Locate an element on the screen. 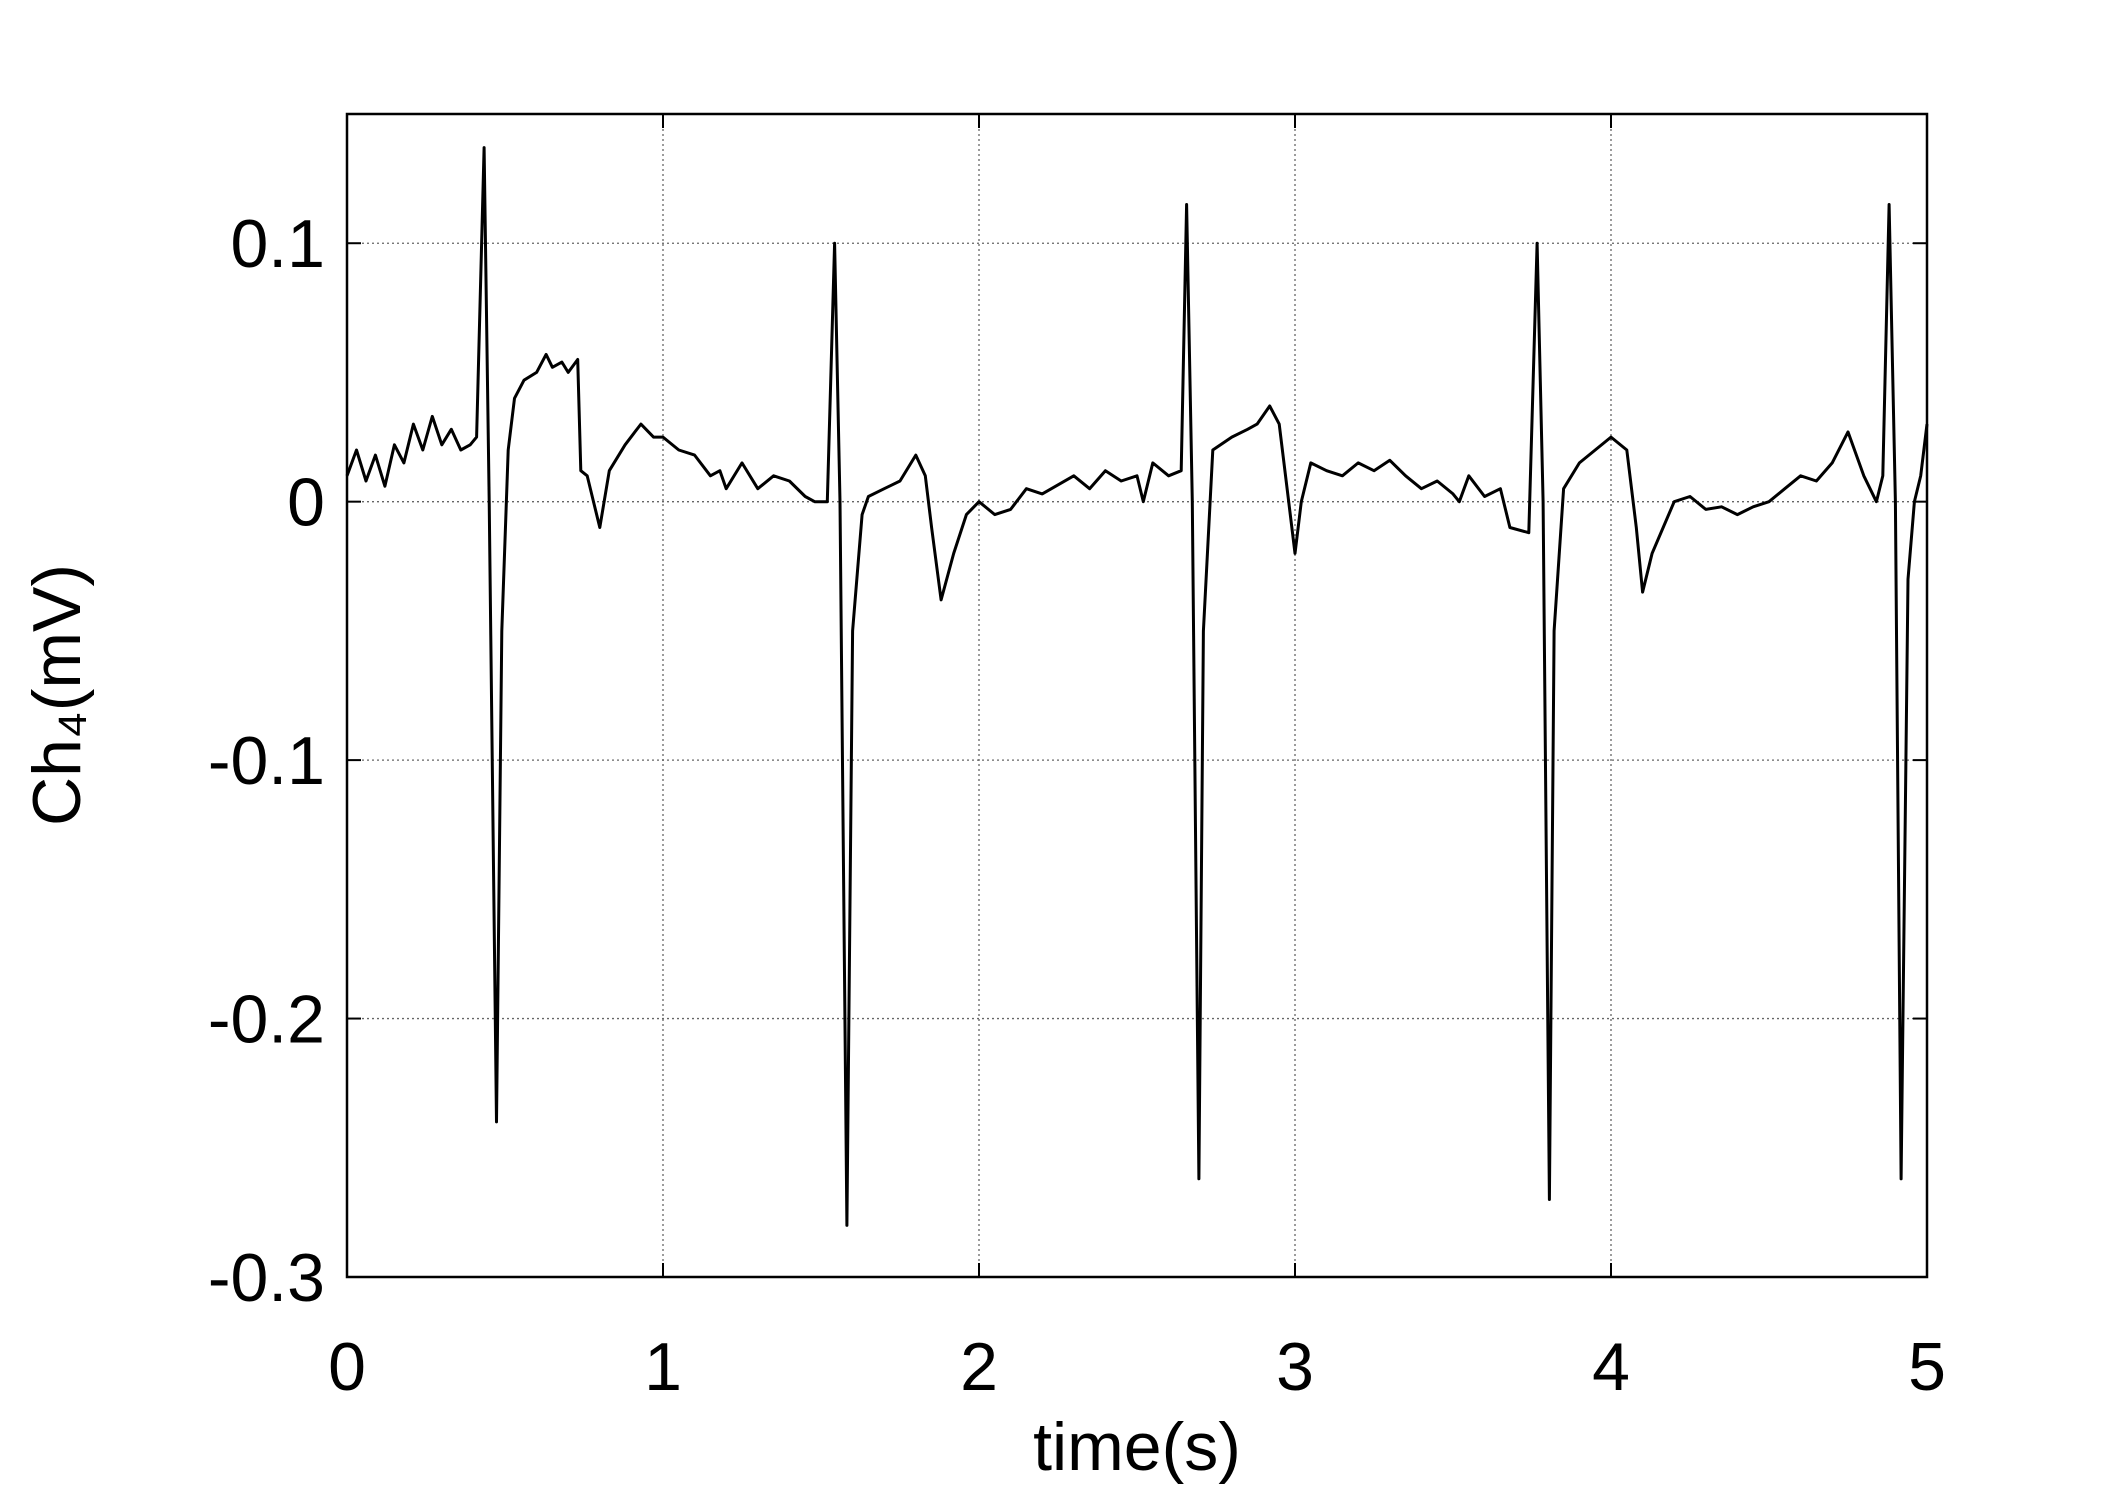  x-tick-label: 1 is located at coordinates (663, 1367).